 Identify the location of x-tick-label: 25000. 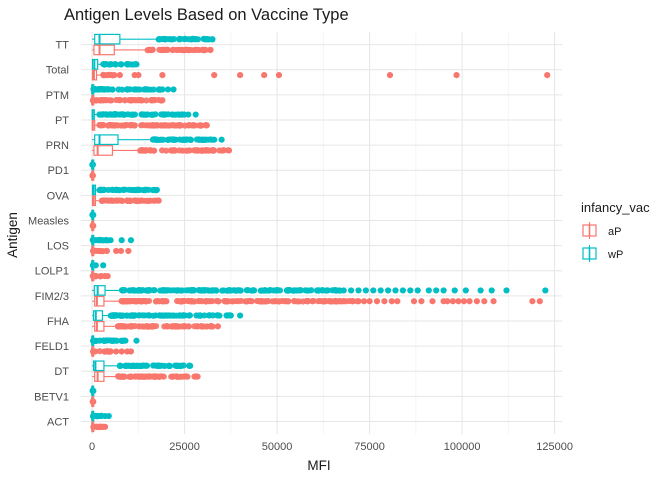
(184, 447).